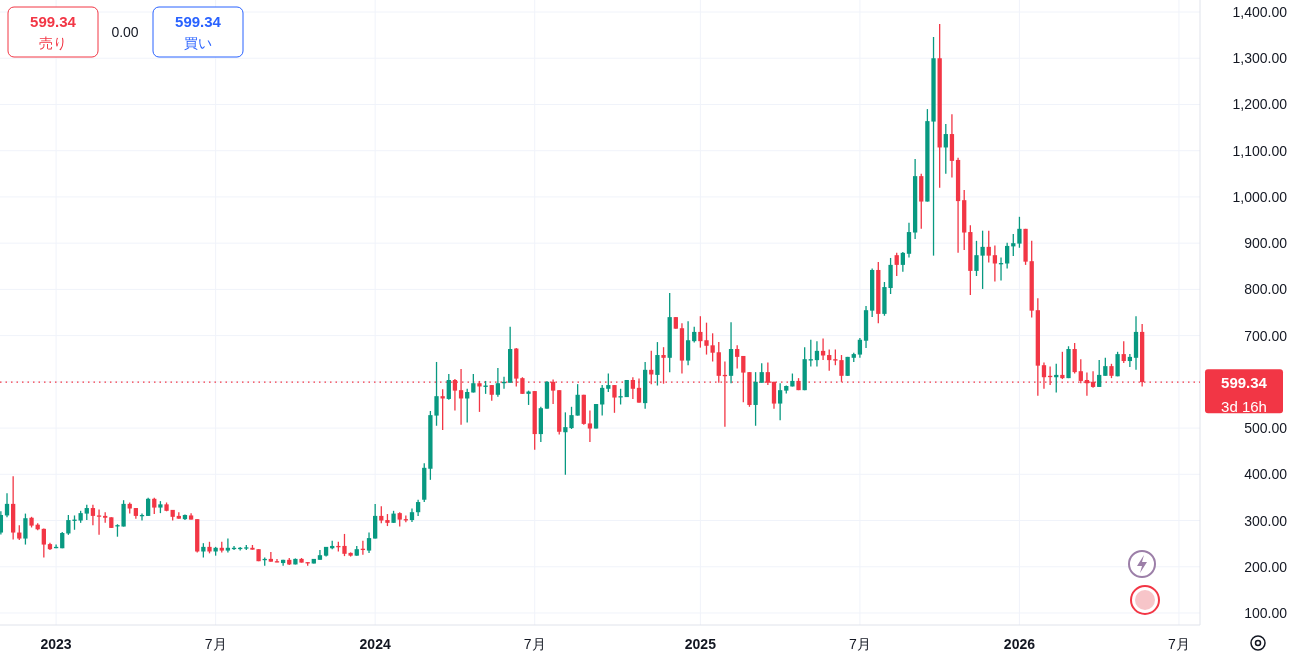 Image resolution: width=1304 pixels, height=668 pixels. I want to click on text: 3d 16h, so click(1244, 406).